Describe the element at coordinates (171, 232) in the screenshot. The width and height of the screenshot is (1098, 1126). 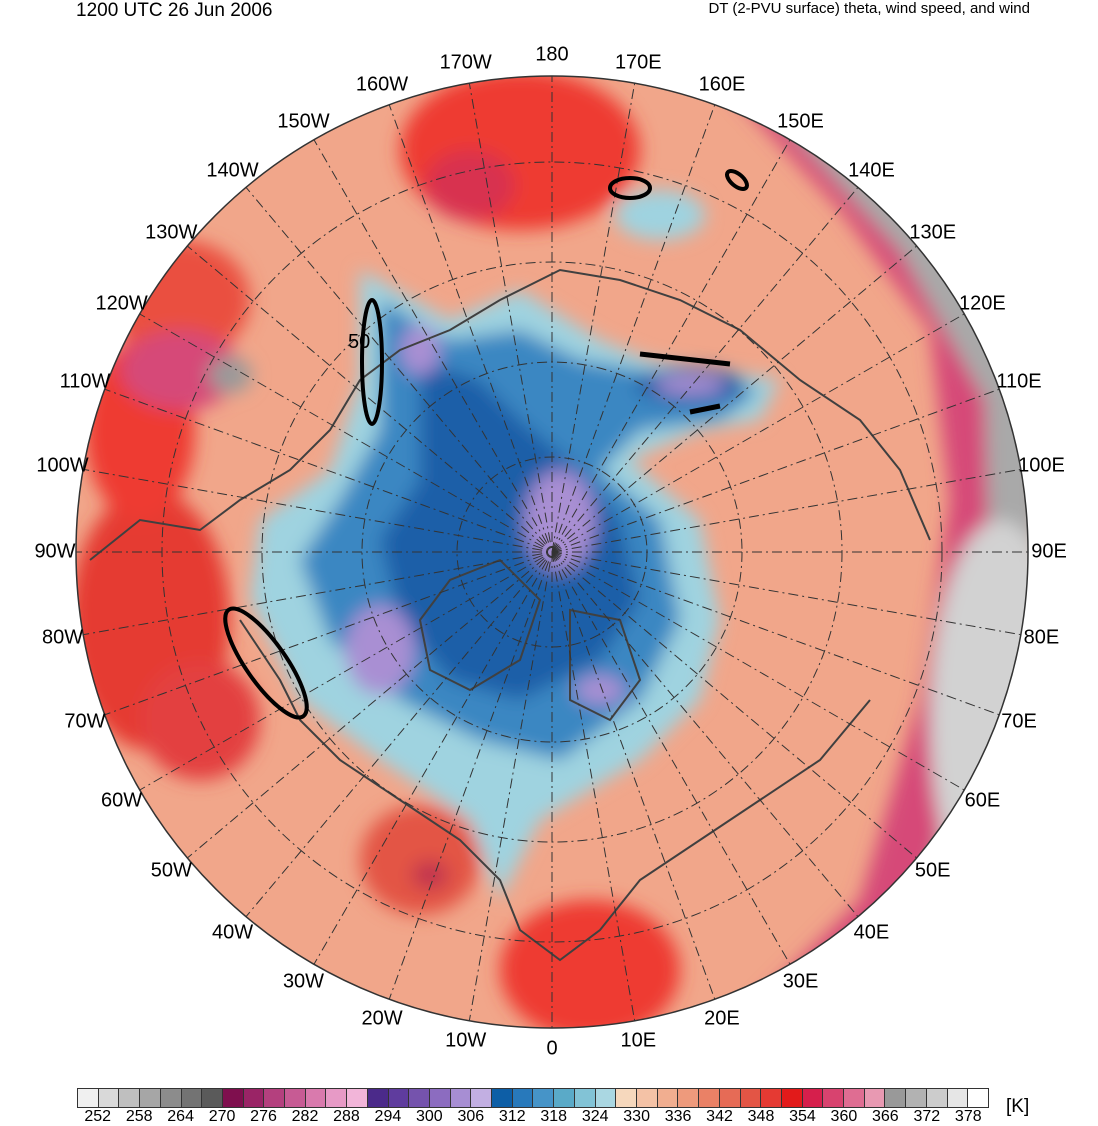
I see `longitude-label: 130W` at that location.